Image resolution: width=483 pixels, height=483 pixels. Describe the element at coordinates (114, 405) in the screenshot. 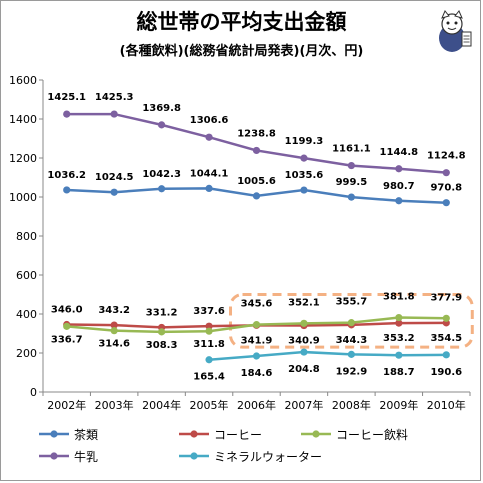

I see `x-tick-label: 2003年` at that location.